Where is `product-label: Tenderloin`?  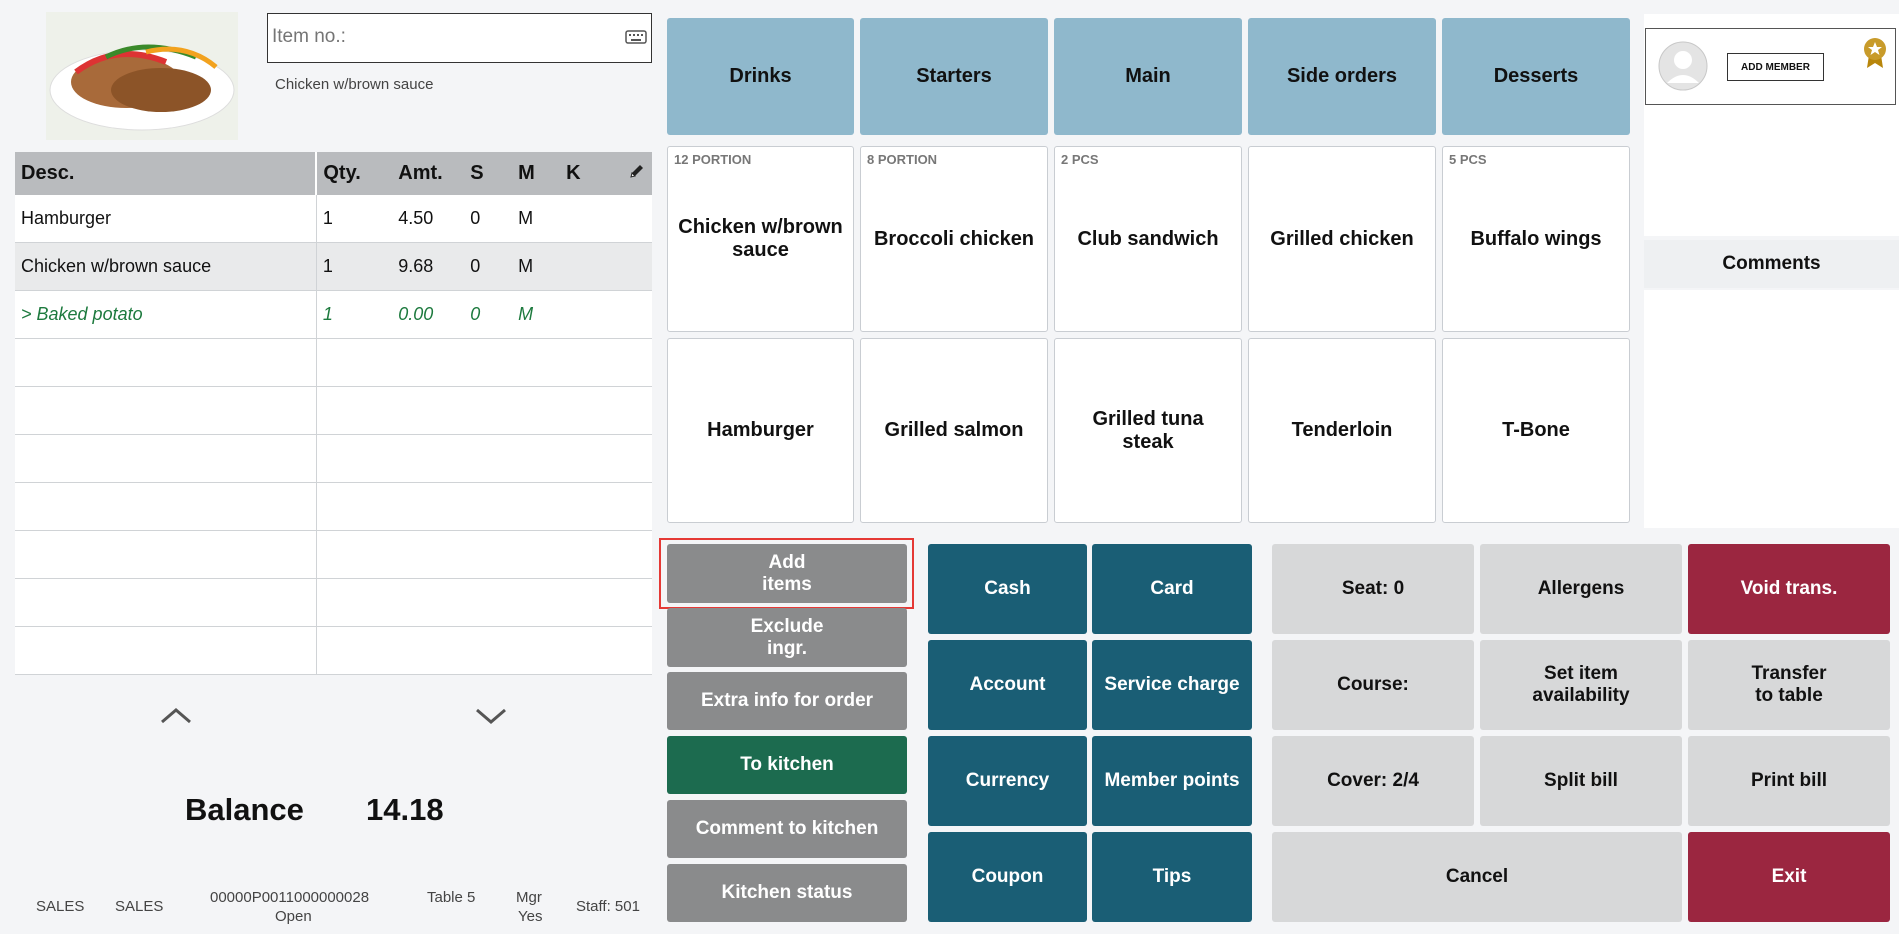 product-label: Tenderloin is located at coordinates (1342, 430).